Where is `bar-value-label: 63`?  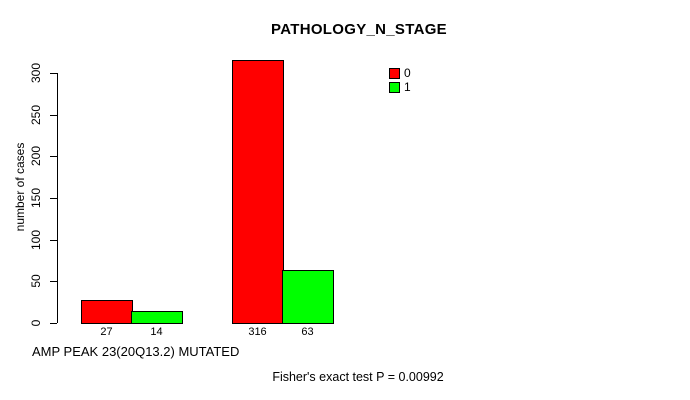 bar-value-label: 63 is located at coordinates (307, 332).